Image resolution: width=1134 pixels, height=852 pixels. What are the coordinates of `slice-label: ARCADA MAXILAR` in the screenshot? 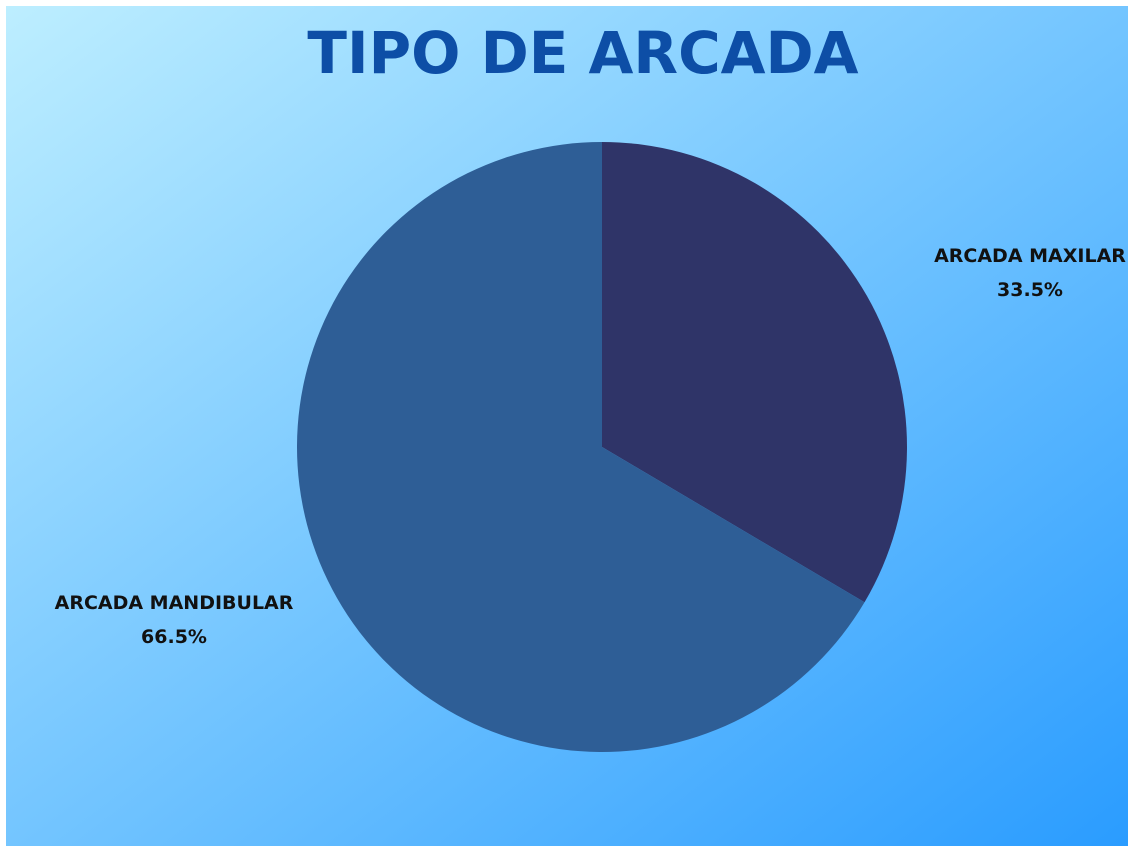 It's located at (1030, 256).